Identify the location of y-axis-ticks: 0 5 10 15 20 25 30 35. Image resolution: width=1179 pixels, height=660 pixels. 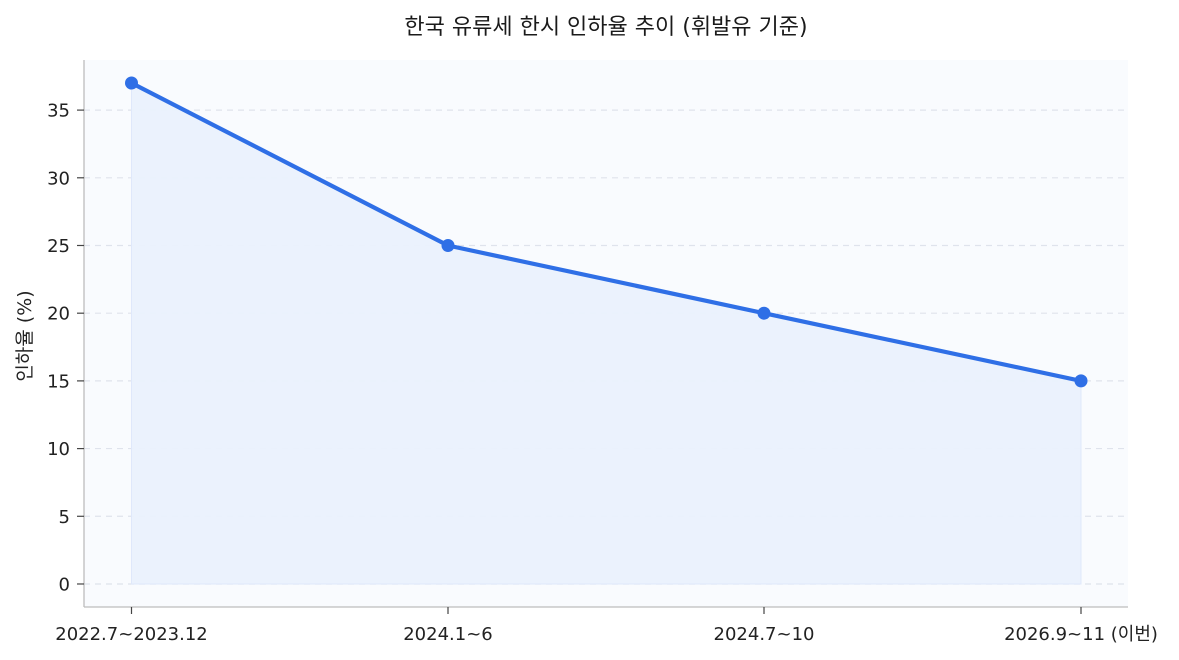
(65, 348).